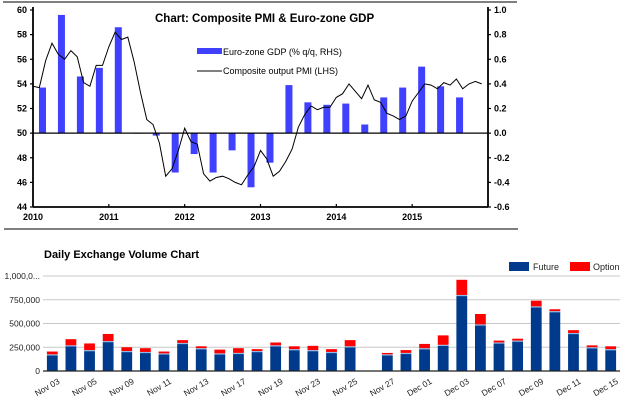  I want to click on left-tick-label: 44, so click(22, 207).